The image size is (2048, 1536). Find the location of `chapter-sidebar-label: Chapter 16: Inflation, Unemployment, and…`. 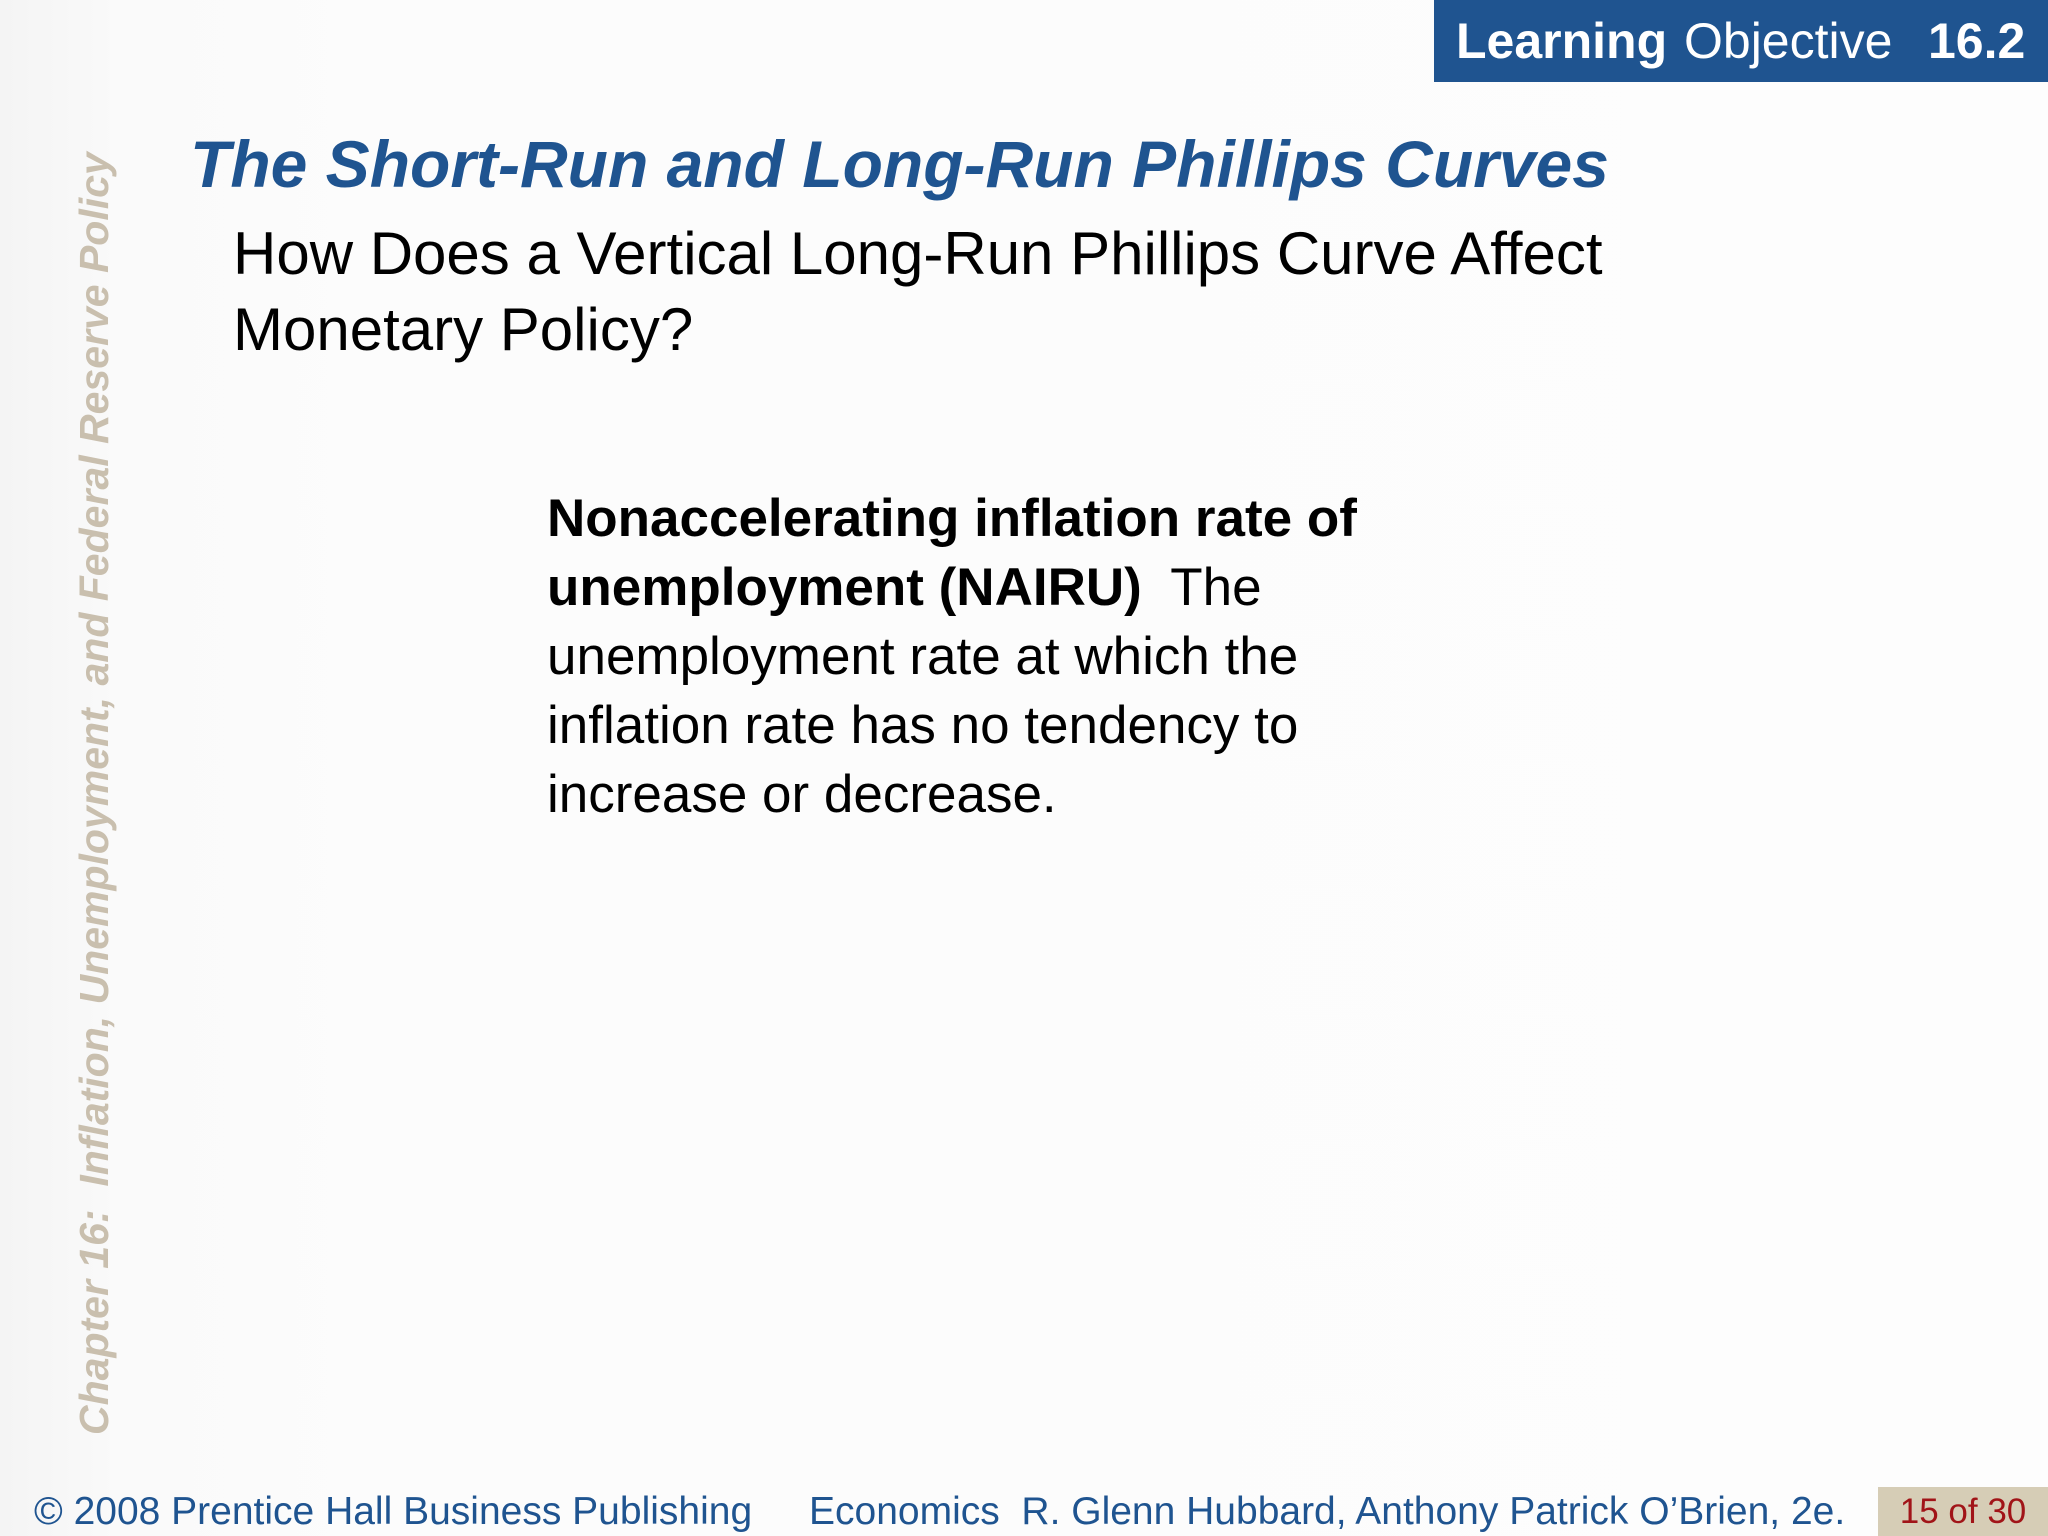

chapter-sidebar-label: Chapter 16: Inflation, Unemployment, and… is located at coordinates (94, 793).